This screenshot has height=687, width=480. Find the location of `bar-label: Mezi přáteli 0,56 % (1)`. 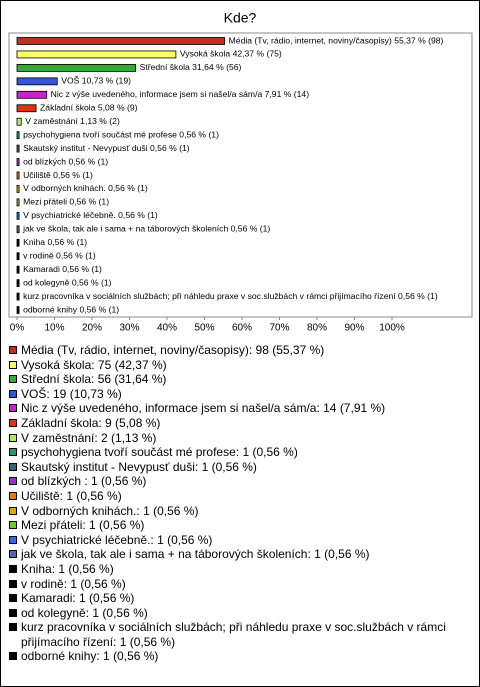

bar-label: Mezi přáteli 0,56 % (1) is located at coordinates (66, 202).